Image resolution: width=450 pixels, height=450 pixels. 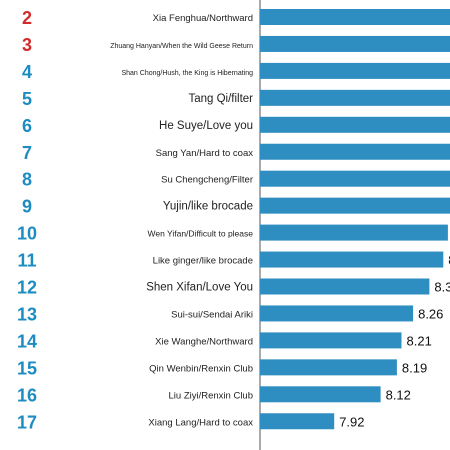 What do you see at coordinates (199, 288) in the screenshot?
I see `category-label: Shen Xifan/Love You` at bounding box center [199, 288].